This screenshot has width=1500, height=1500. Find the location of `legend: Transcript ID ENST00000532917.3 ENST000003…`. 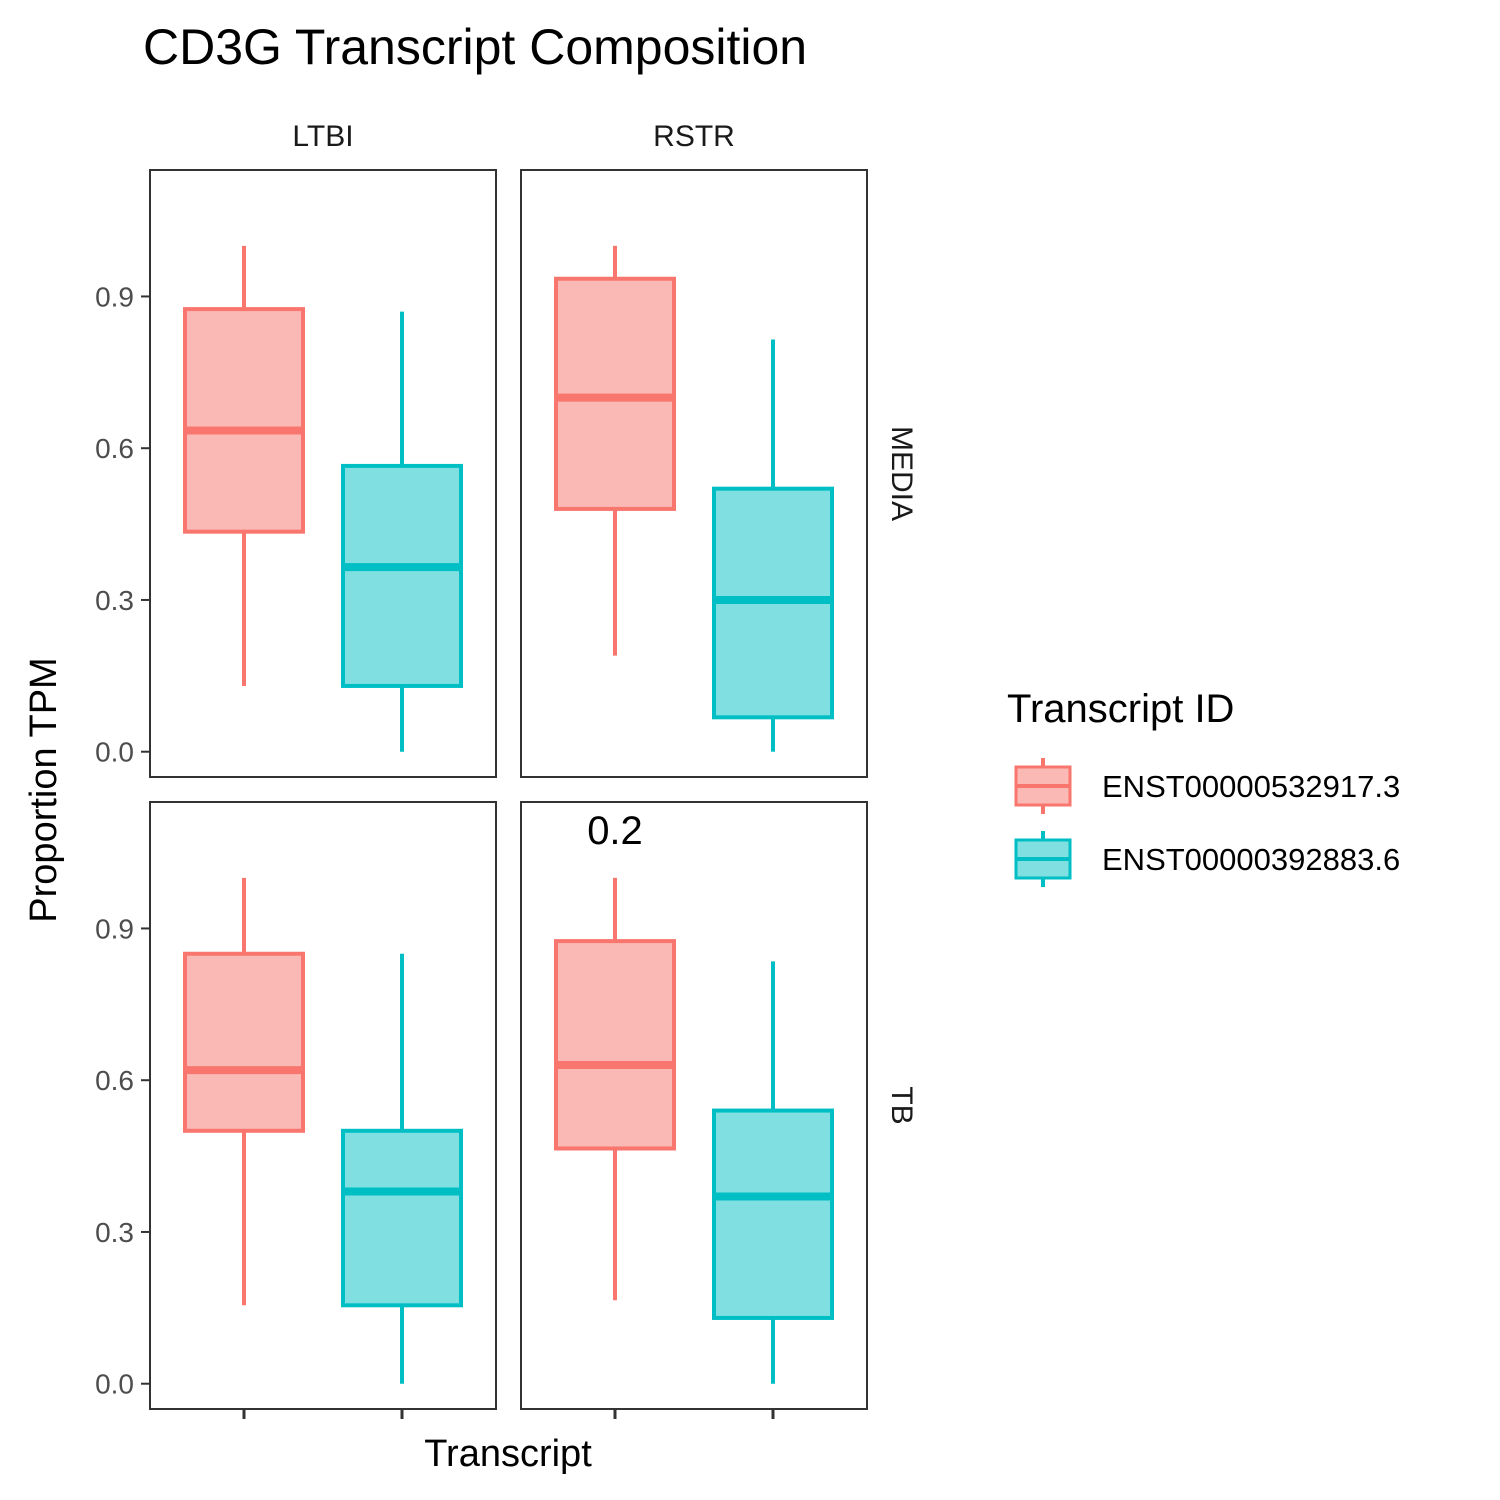

legend: Transcript ID ENST00000532917.3 ENST000003… is located at coordinates (1203, 787).